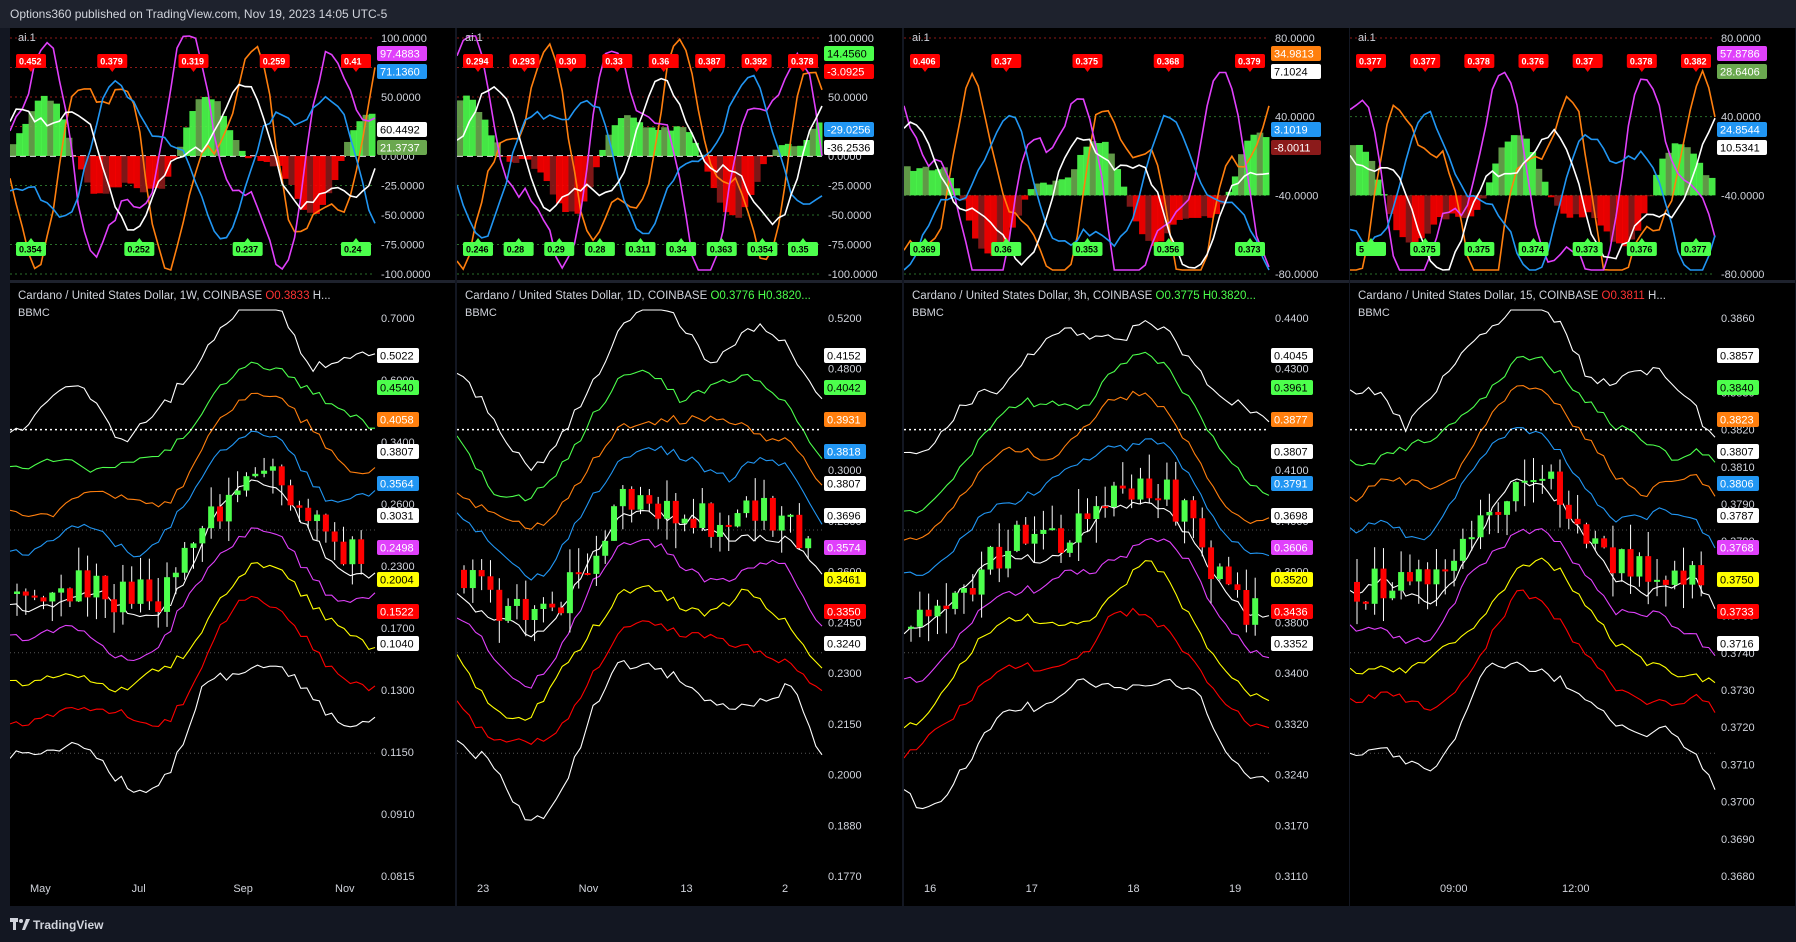 The height and width of the screenshot is (942, 1796). What do you see at coordinates (1454, 889) in the screenshot?
I see `time-axis-label: 09:00` at bounding box center [1454, 889].